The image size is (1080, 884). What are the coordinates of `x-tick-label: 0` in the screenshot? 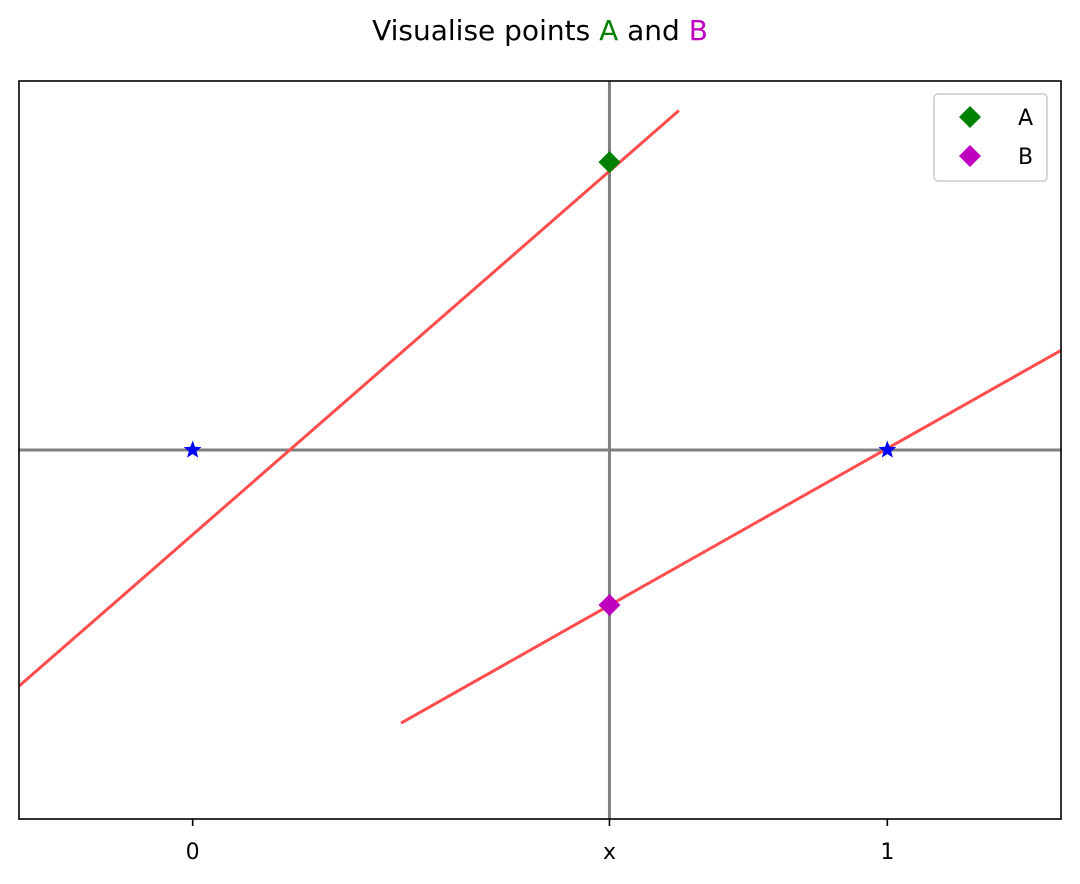 It's located at (193, 852).